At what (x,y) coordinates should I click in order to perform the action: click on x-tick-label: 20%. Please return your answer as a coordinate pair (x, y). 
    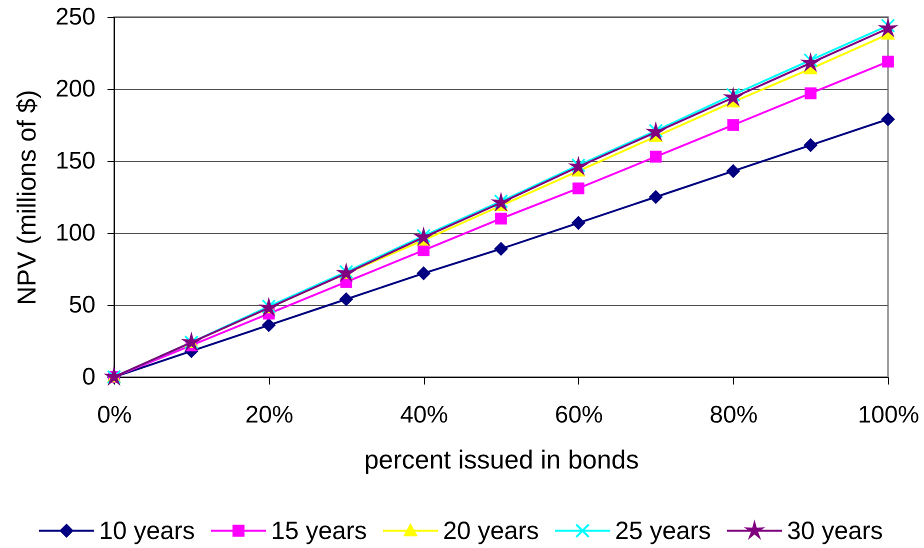
    Looking at the image, I should click on (269, 415).